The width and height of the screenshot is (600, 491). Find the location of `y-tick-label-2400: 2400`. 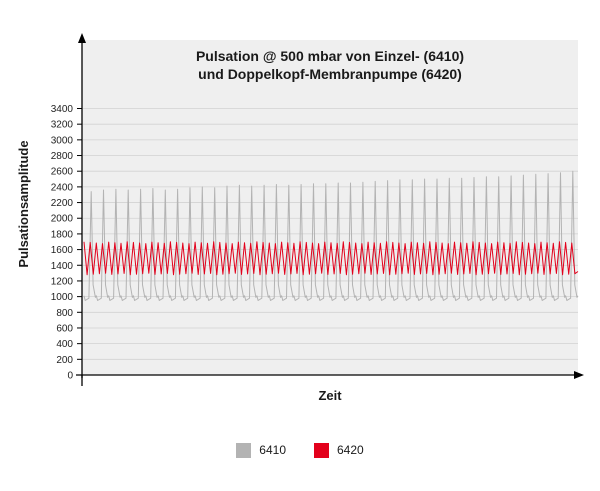

y-tick-label-2400: 2400 is located at coordinates (62, 187).